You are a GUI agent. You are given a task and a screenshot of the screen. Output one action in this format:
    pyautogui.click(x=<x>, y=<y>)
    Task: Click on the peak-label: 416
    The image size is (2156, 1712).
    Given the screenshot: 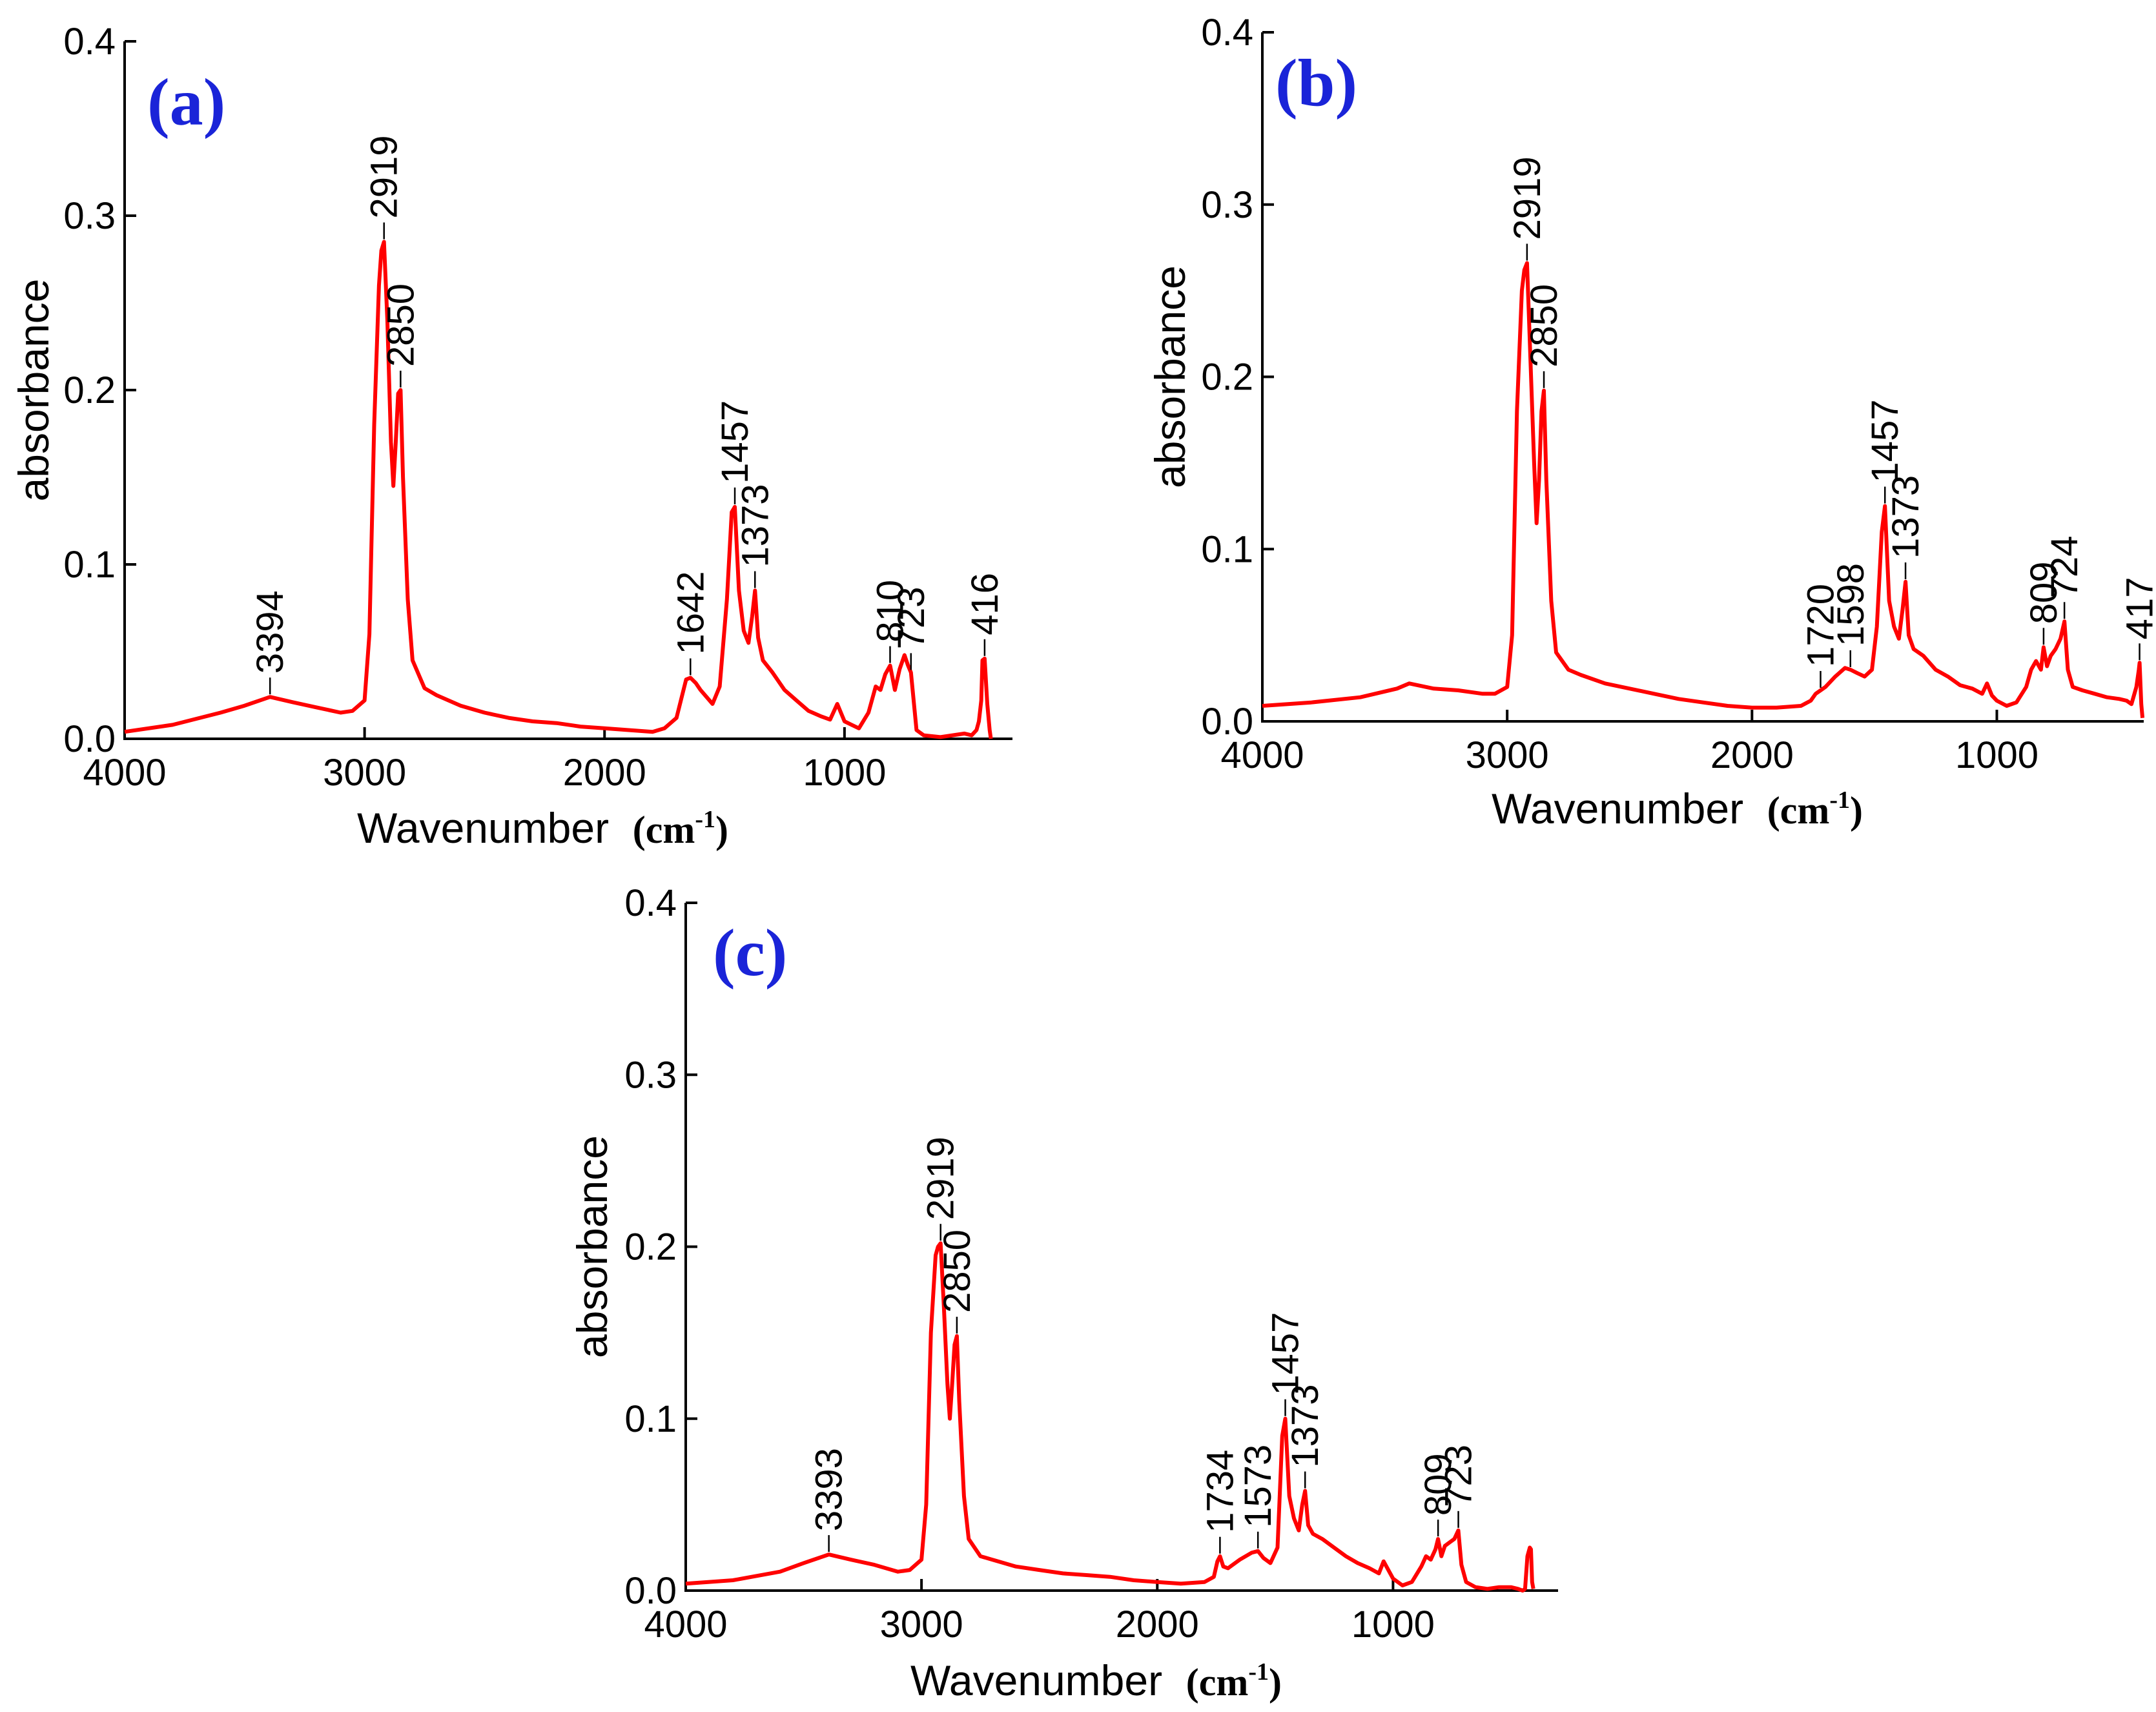 What is the action you would take?
    pyautogui.click(x=985, y=604)
    